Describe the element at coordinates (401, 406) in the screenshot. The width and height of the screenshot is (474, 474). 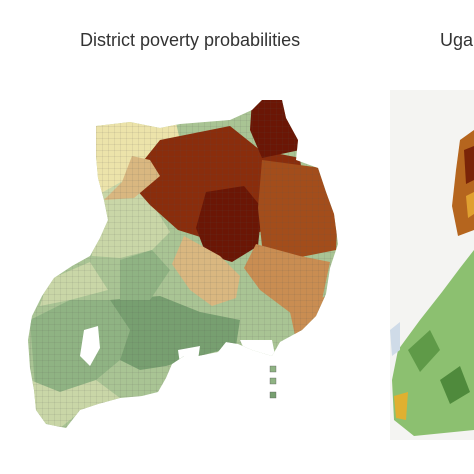
I see `comparison-southwest-yellow` at that location.